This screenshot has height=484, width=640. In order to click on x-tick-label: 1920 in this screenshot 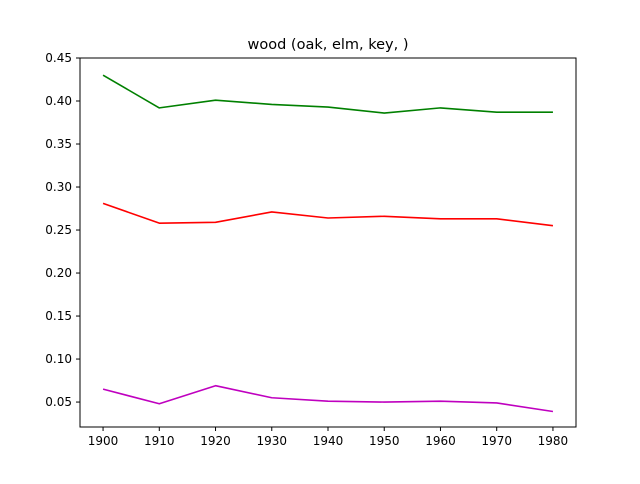, I will do `click(215, 441)`.